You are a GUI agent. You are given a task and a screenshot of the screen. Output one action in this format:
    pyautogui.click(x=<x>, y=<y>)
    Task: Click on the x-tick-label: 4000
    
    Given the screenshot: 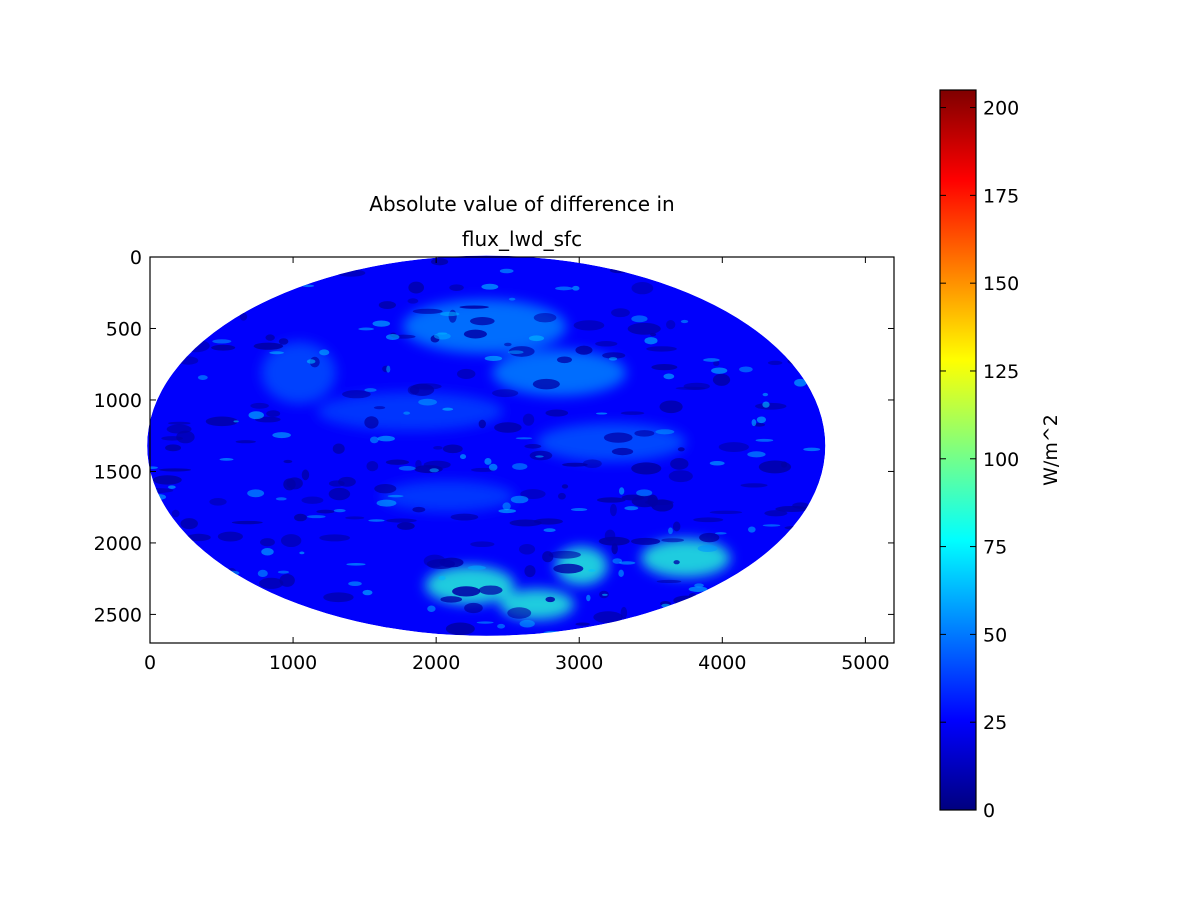 What is the action you would take?
    pyautogui.click(x=722, y=663)
    